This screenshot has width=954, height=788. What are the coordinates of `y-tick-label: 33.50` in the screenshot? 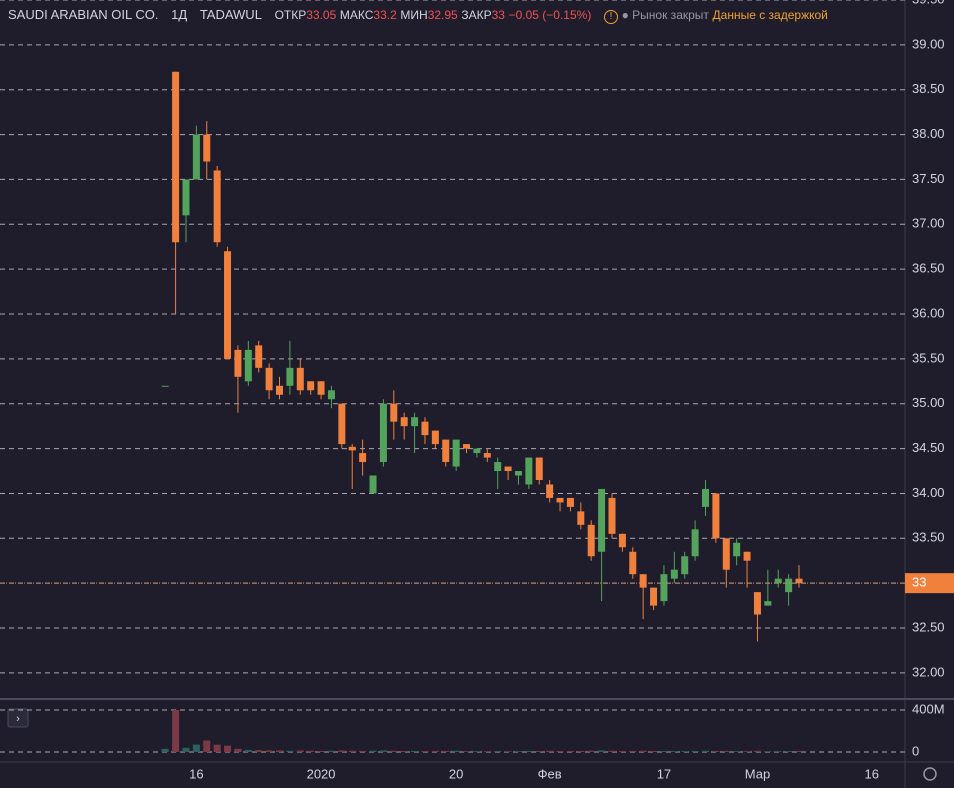 It's located at (928, 537).